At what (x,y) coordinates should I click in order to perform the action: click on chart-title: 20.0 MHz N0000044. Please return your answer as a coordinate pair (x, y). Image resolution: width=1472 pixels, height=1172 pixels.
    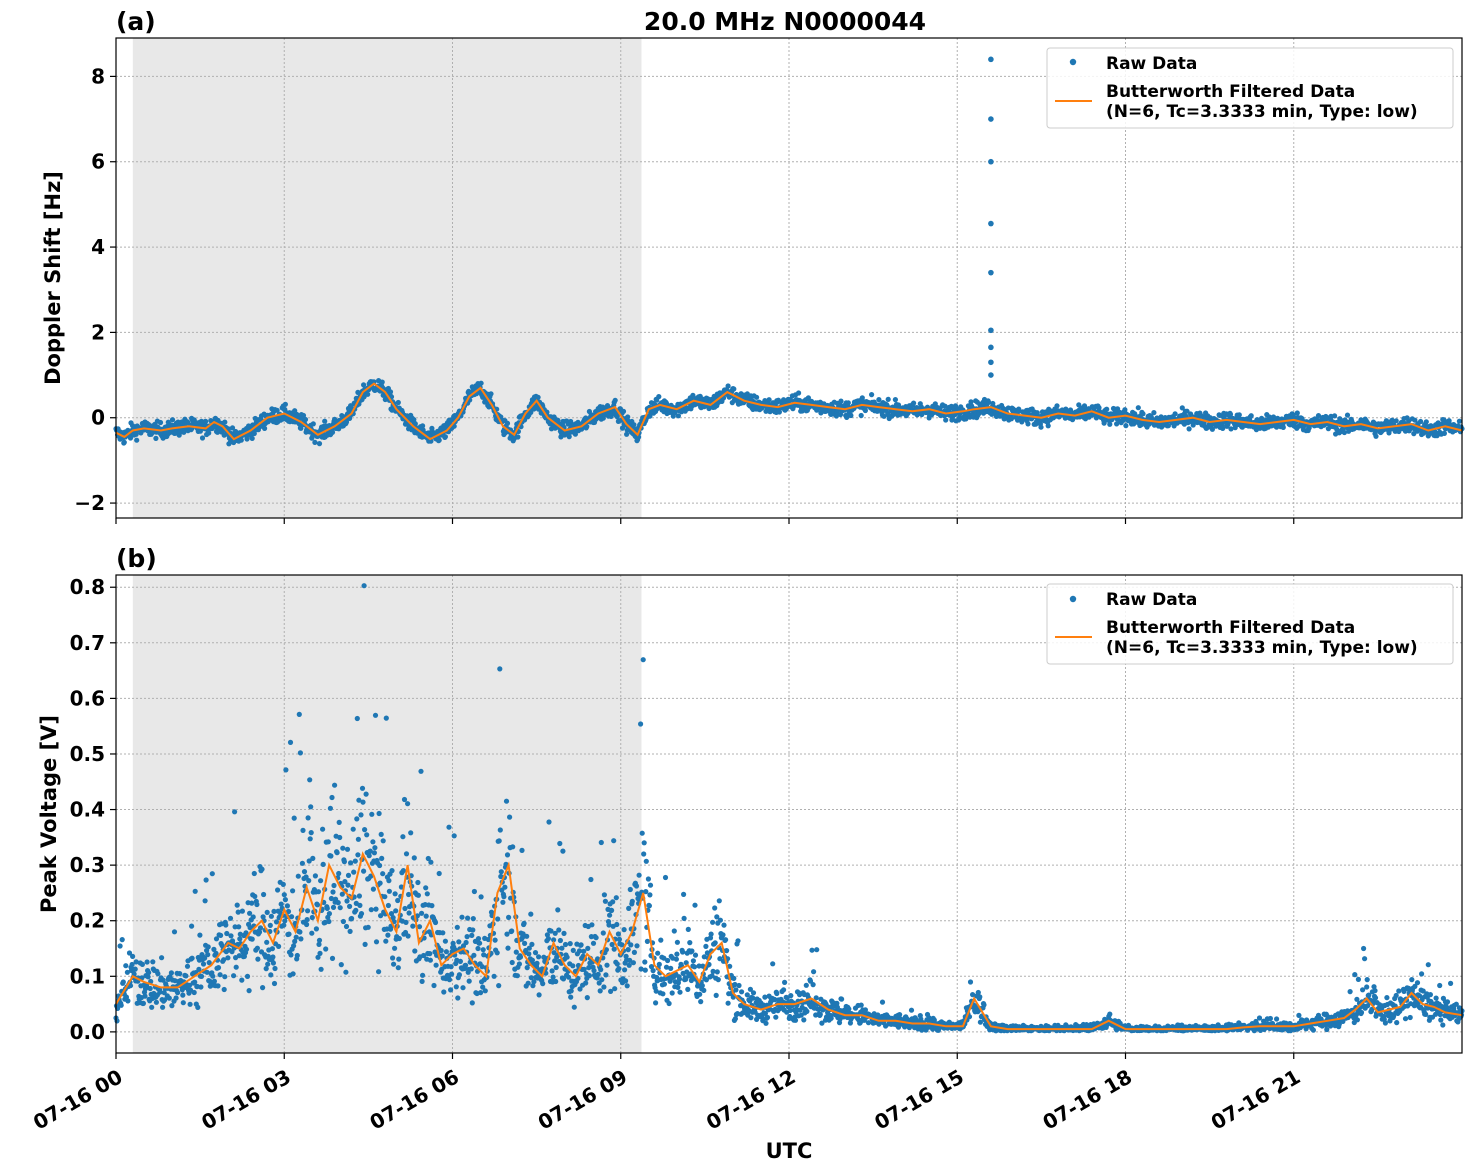
    Looking at the image, I should click on (785, 21).